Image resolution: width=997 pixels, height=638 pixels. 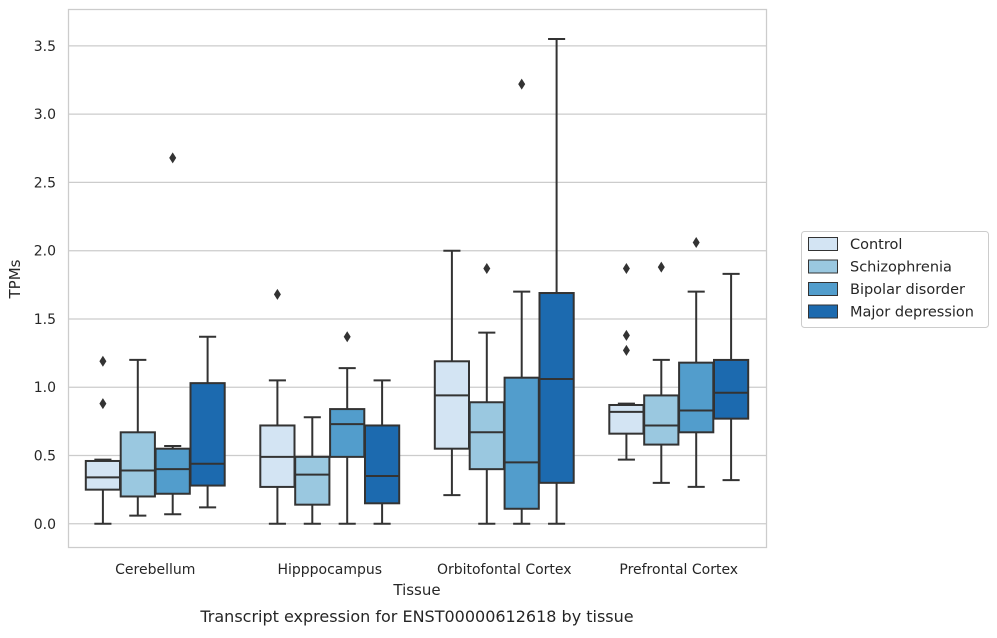 What do you see at coordinates (907, 290) in the screenshot?
I see `legend-label: Bipolar disorder` at bounding box center [907, 290].